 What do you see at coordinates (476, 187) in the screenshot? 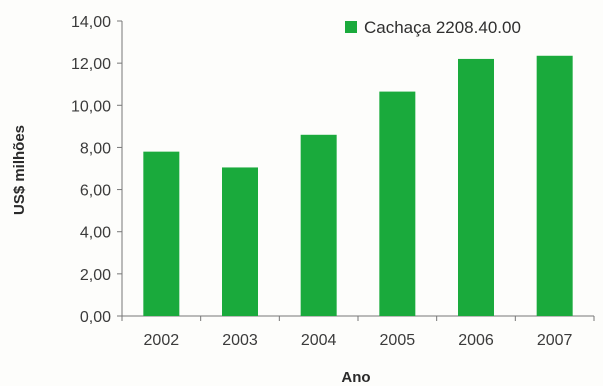
I see `bar-2006` at bounding box center [476, 187].